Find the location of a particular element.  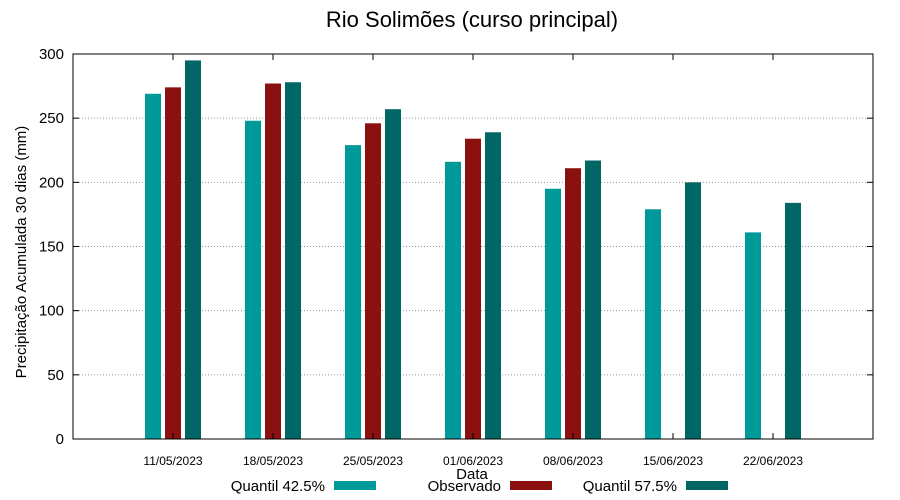

legend-label: Observado is located at coordinates (464, 486).